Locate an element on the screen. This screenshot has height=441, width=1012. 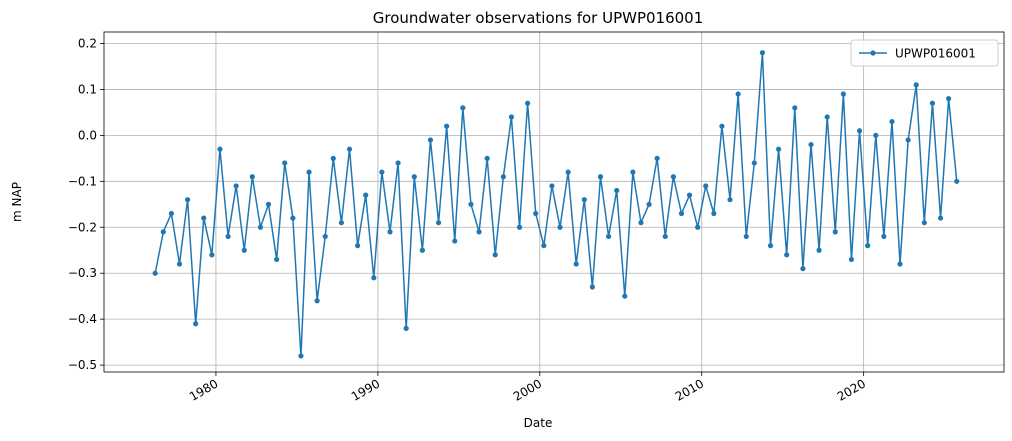
y-tick-label: 0.2 is located at coordinates (87, 43).